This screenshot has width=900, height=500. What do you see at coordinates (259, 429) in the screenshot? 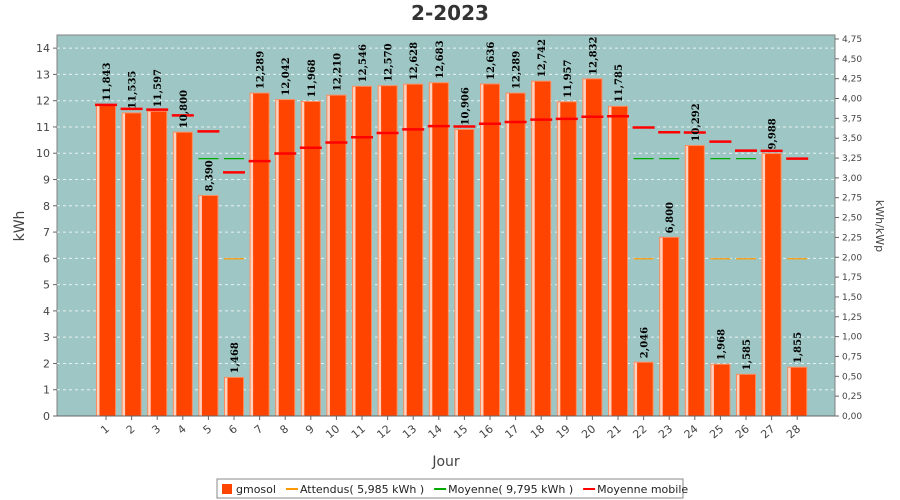
I see `x-tick-label: 7` at bounding box center [259, 429].